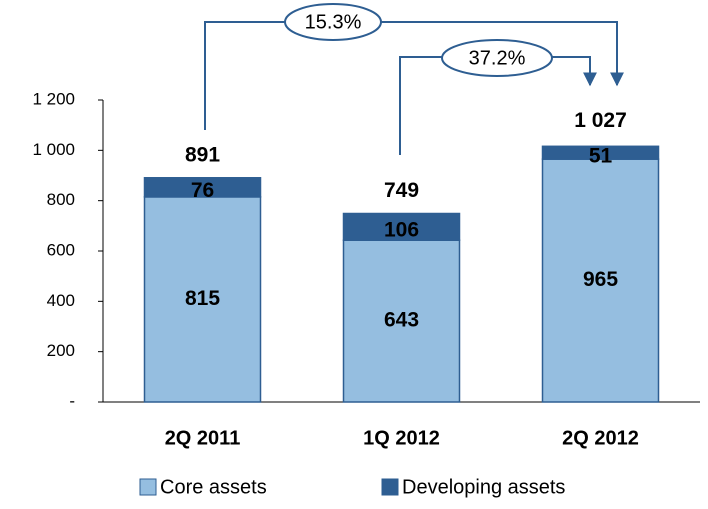 The width and height of the screenshot is (708, 509). I want to click on y-tick-label: -, so click(72, 400).